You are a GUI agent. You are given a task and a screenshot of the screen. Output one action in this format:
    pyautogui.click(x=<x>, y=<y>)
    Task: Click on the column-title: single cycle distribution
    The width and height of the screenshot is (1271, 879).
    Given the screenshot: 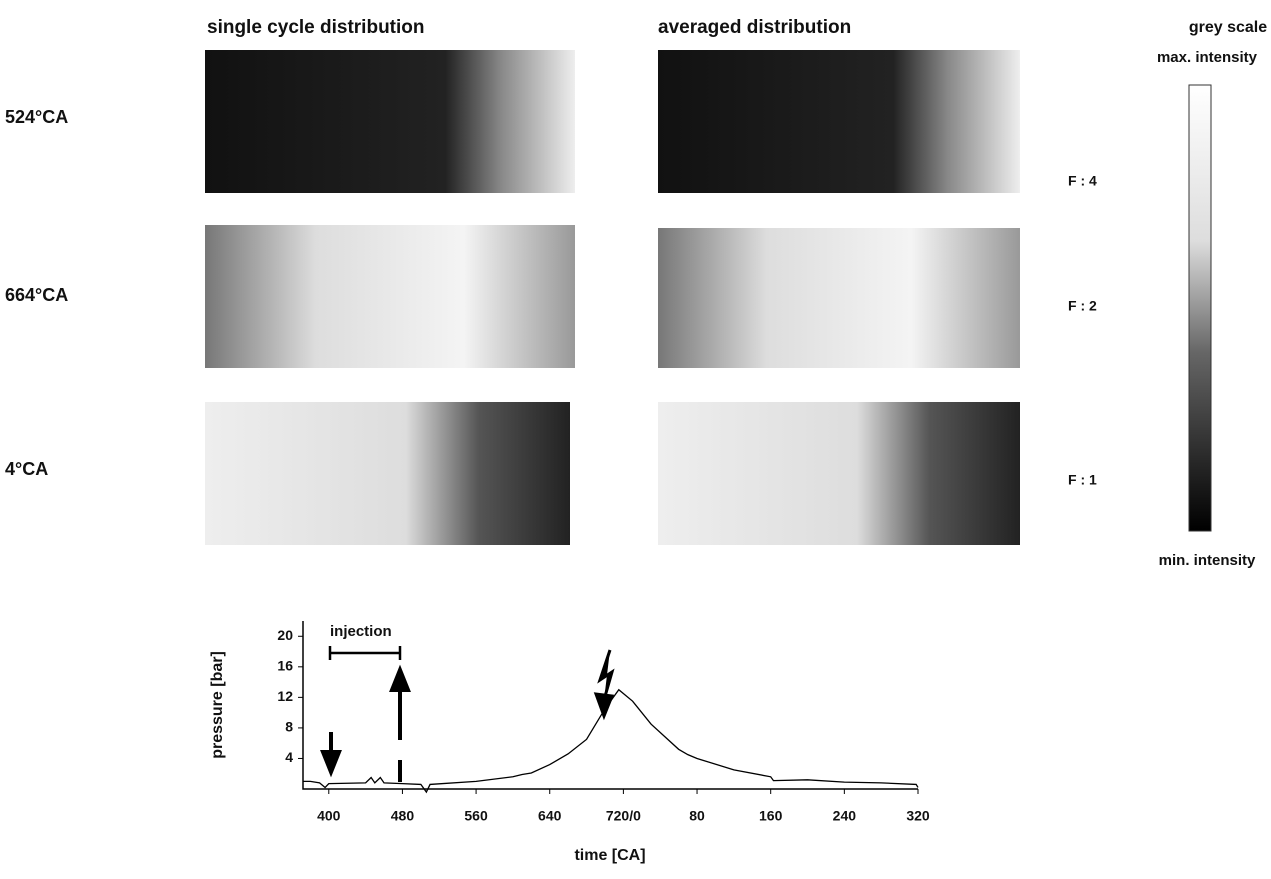 What is the action you would take?
    pyautogui.click(x=316, y=27)
    